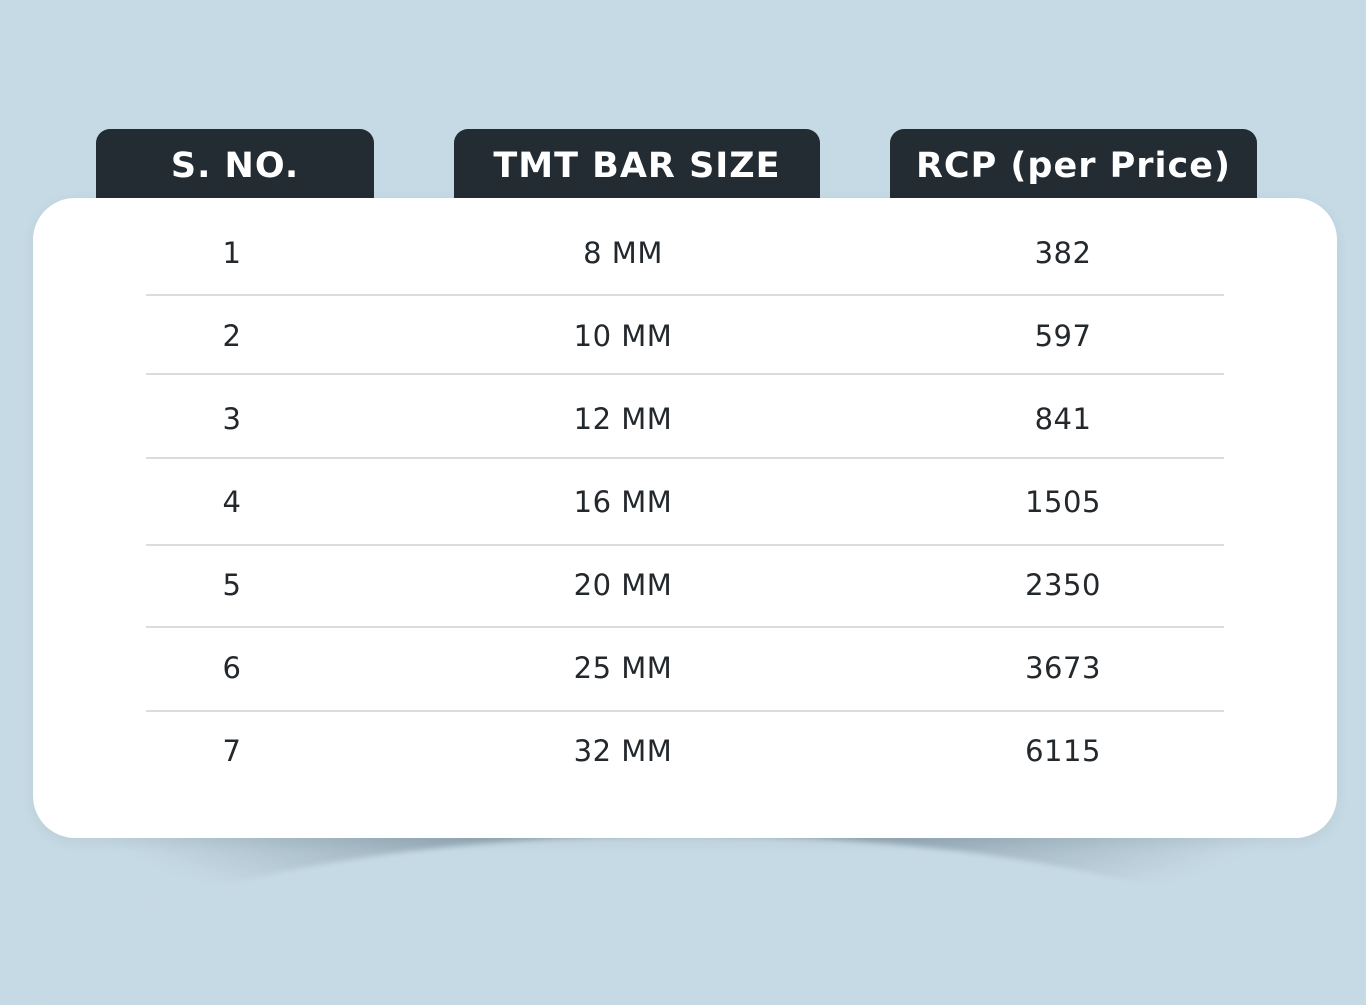  I want to click on cell-size: 16 MM, so click(623, 502).